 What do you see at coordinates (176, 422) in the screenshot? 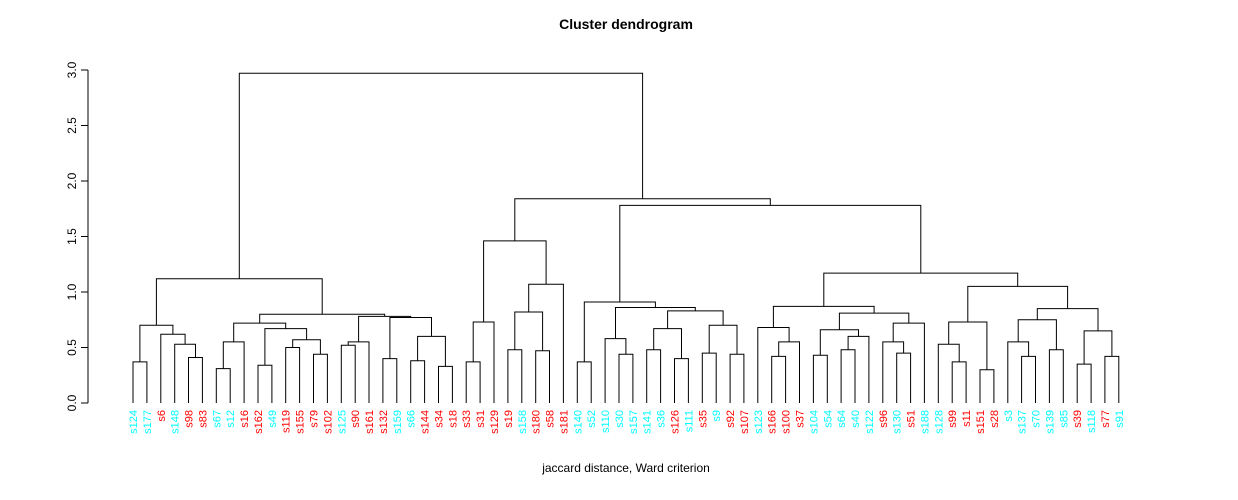
I see `leaf-label: s148` at bounding box center [176, 422].